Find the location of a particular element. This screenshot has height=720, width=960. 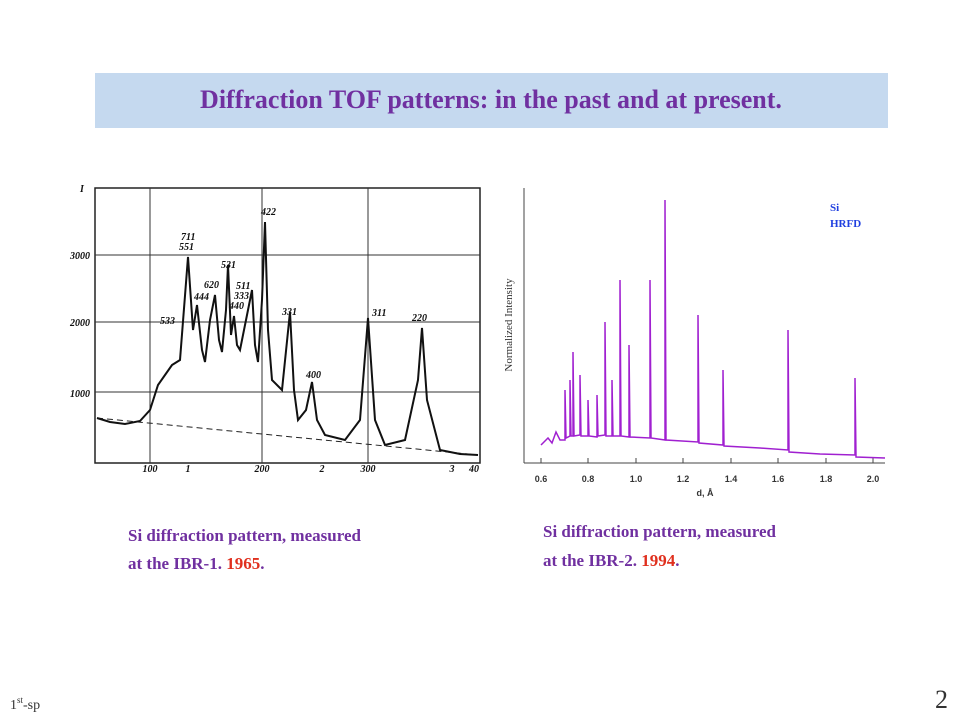

caption-year: 1965 is located at coordinates (243, 563).